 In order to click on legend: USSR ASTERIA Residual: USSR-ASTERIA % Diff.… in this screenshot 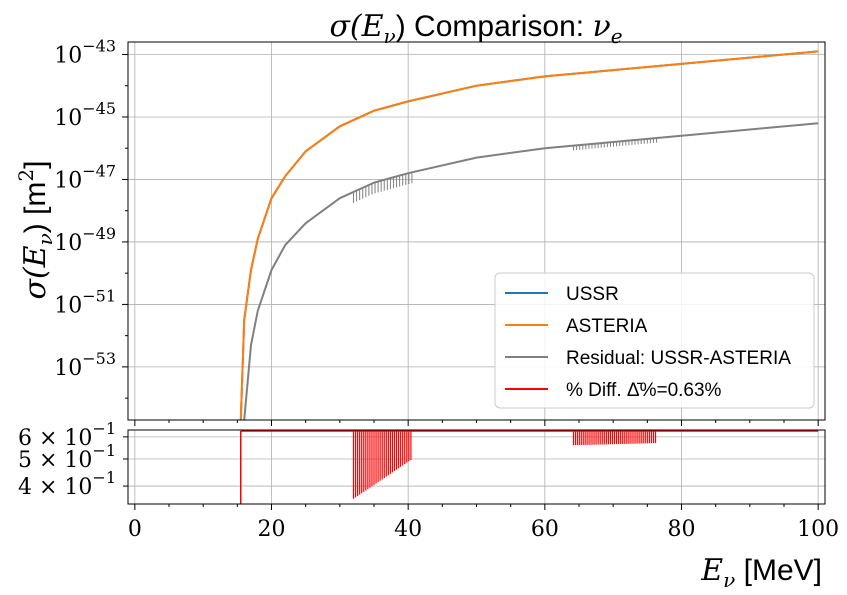, I will do `click(654, 340)`.